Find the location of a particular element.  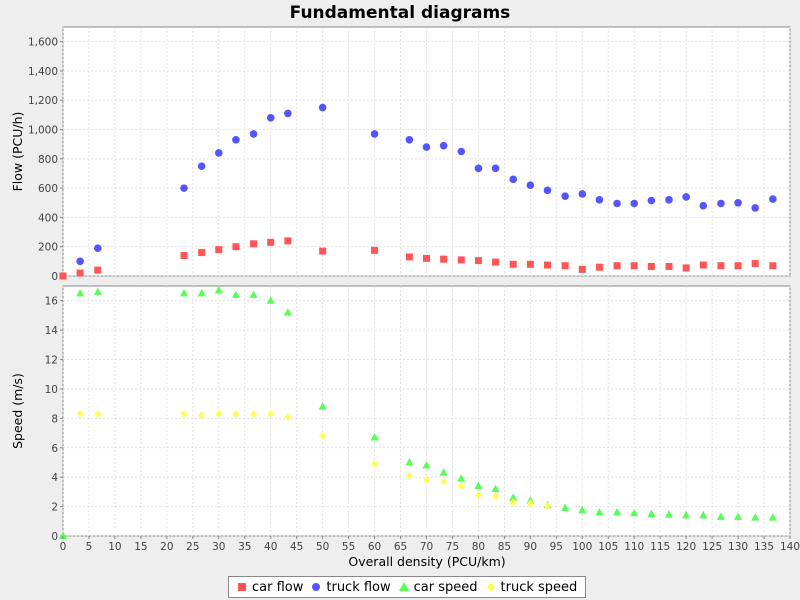

x-tick-label: 20 is located at coordinates (166, 547).